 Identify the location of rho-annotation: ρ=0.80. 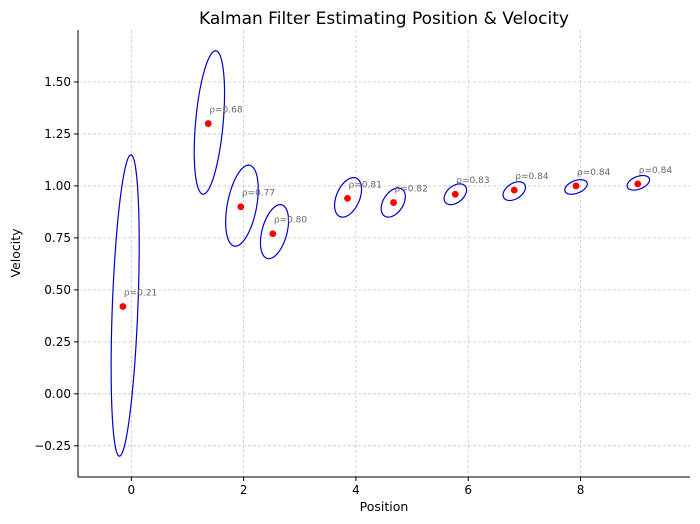
(291, 221).